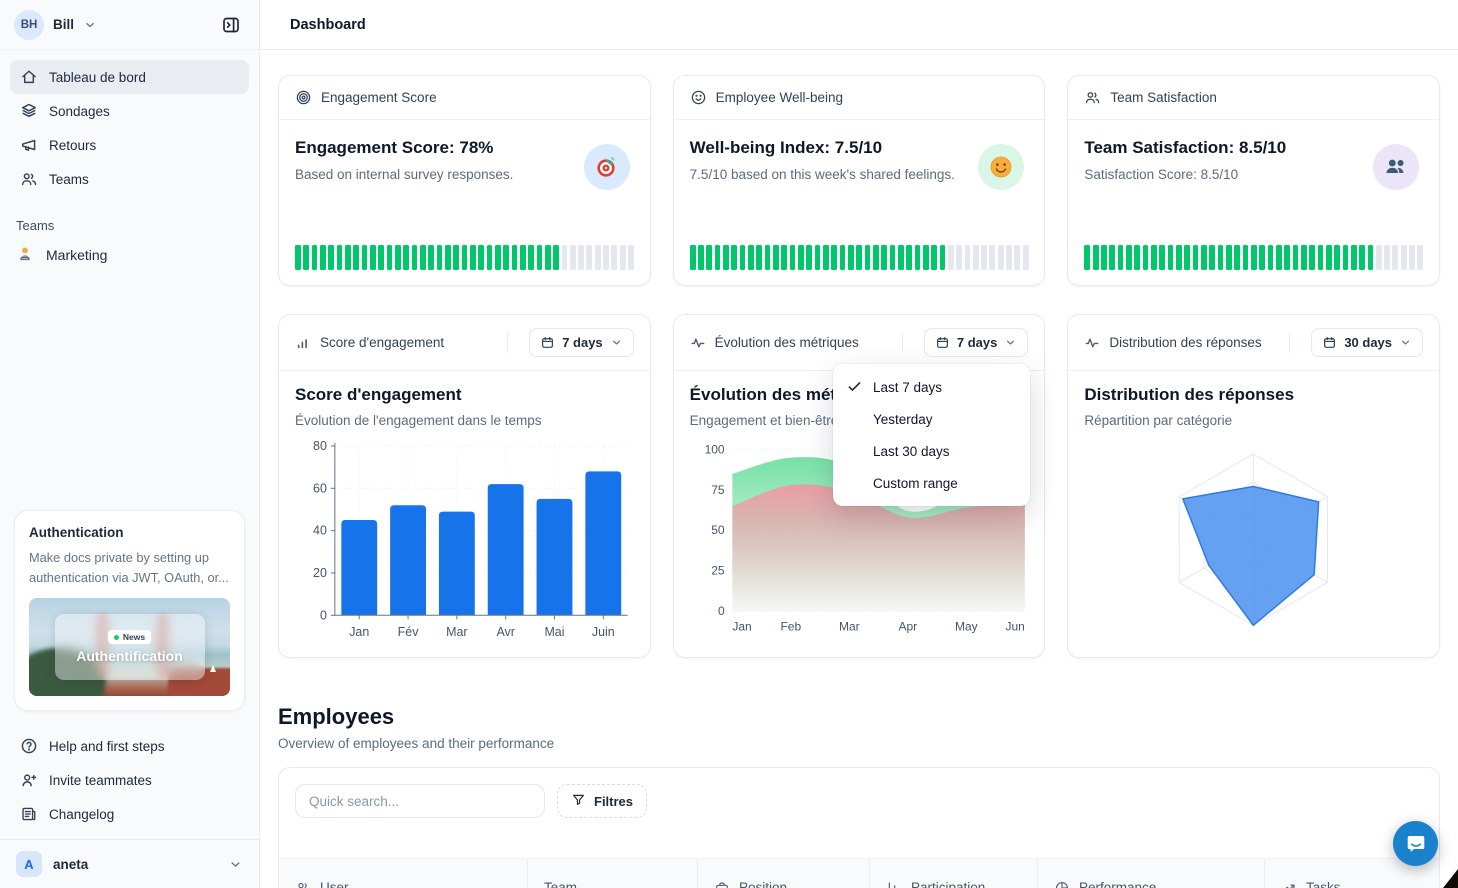 This screenshot has height=888, width=1458. What do you see at coordinates (129, 746) in the screenshot?
I see `sidebar-item-help: Help and first steps` at bounding box center [129, 746].